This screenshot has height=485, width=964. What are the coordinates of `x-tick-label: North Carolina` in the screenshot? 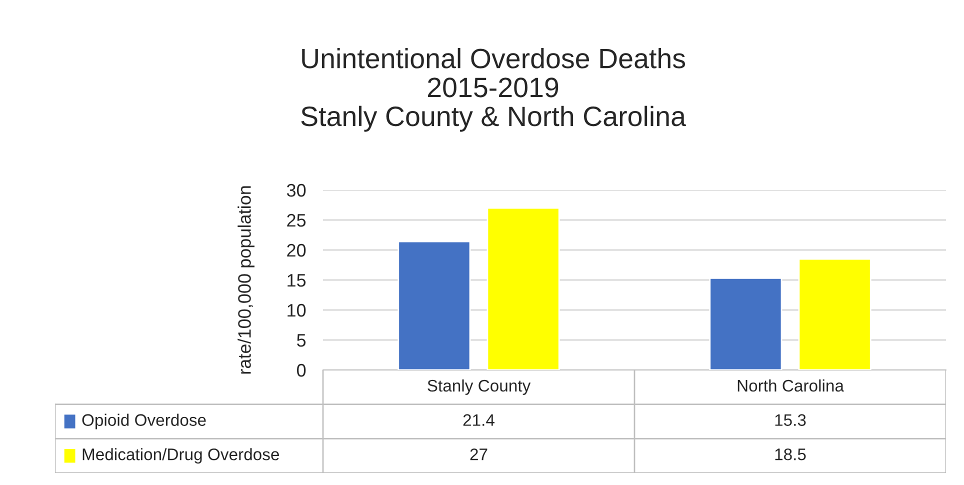 It's located at (791, 385).